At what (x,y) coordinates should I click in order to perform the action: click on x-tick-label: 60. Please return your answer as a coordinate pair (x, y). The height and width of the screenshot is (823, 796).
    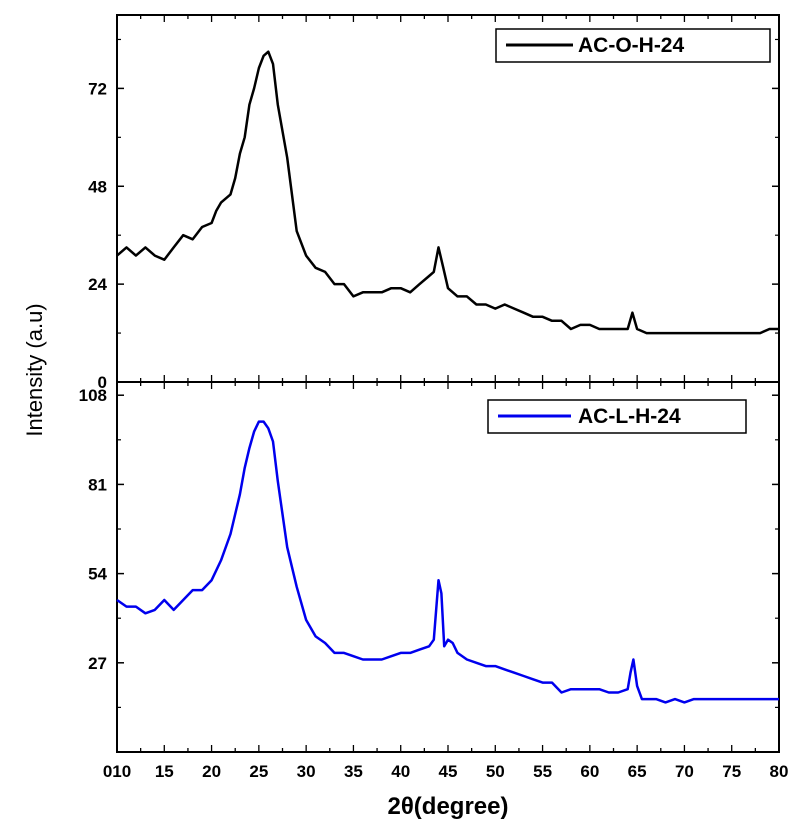
    Looking at the image, I should click on (589, 771).